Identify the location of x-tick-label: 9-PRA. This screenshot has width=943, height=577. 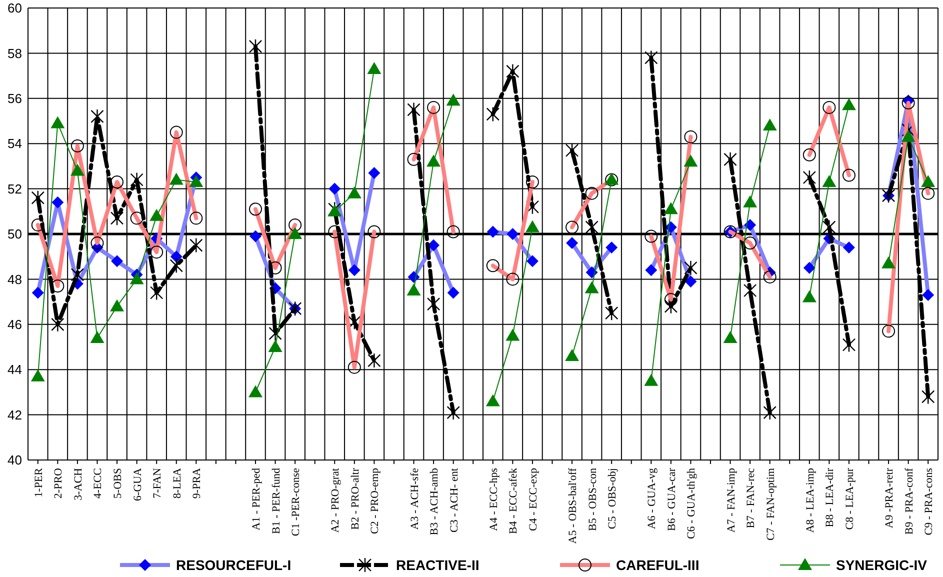
(197, 483).